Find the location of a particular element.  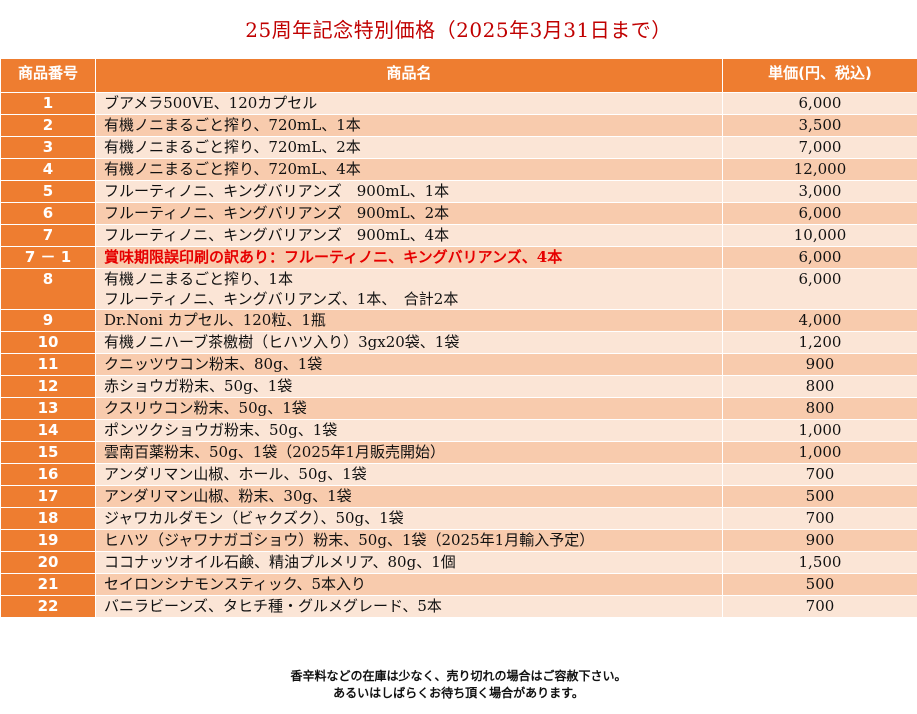

product-name-line: アンダリマン山椒、粉末、30g、1袋 is located at coordinates (228, 496).